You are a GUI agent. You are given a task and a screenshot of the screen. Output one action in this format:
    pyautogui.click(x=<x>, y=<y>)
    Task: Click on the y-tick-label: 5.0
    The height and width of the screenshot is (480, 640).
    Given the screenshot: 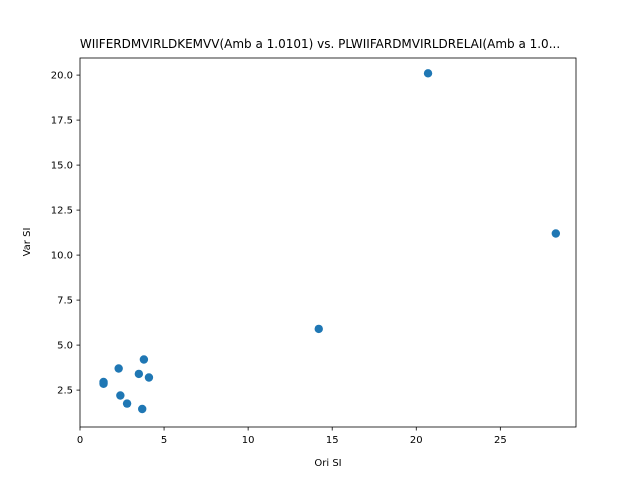 What is the action you would take?
    pyautogui.click(x=65, y=346)
    